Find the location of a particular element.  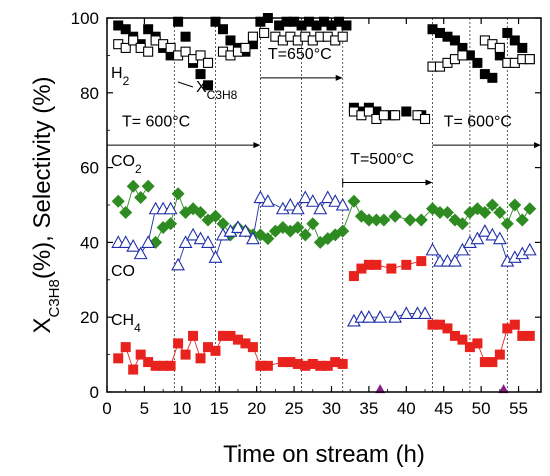

x-tick-label: 20 is located at coordinates (256, 408).